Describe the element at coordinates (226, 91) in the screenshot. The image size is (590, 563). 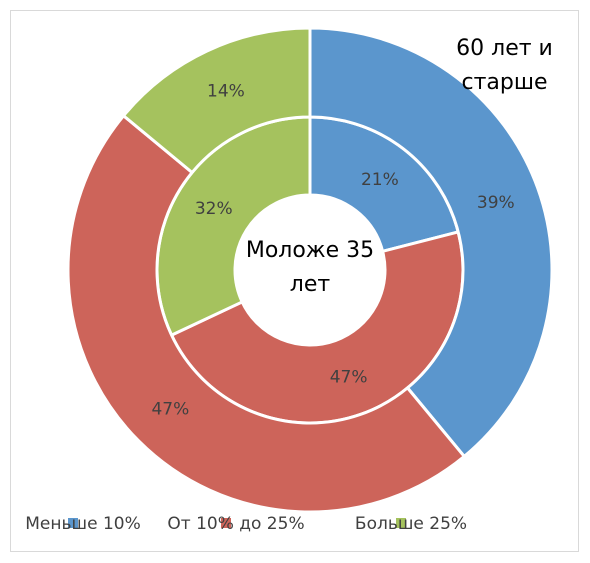
I see `data-label: 14%` at that location.